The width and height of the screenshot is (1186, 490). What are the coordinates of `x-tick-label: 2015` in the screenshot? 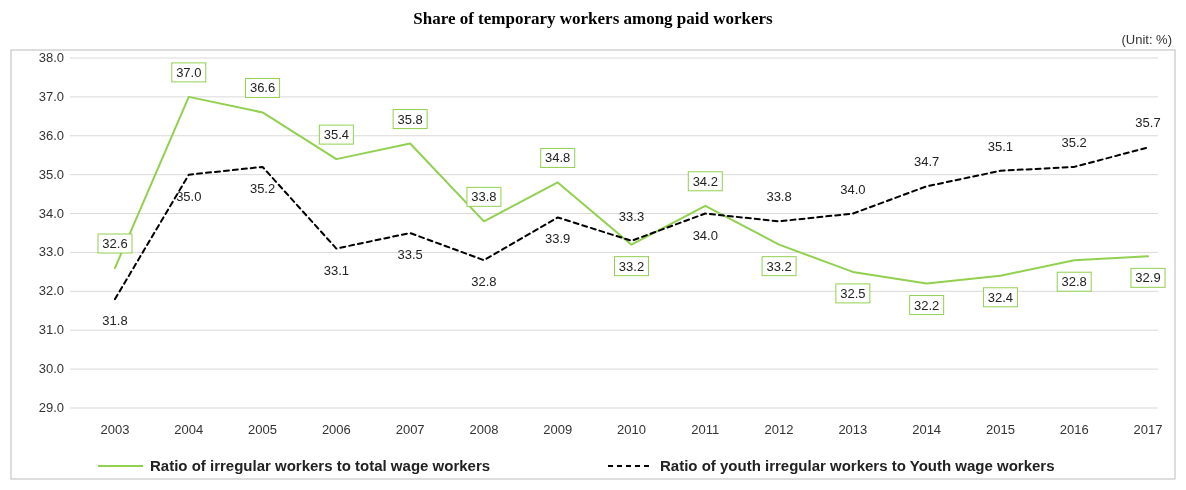 It's located at (1000, 429).